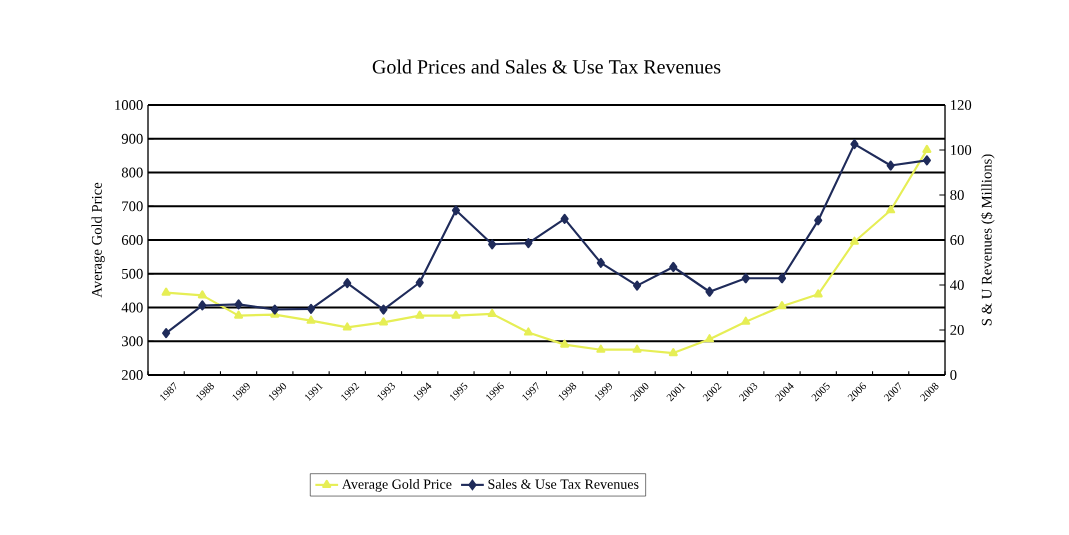 This screenshot has height=535, width=1069. What do you see at coordinates (957, 195) in the screenshot?
I see `y2-tick-label: 80` at bounding box center [957, 195].